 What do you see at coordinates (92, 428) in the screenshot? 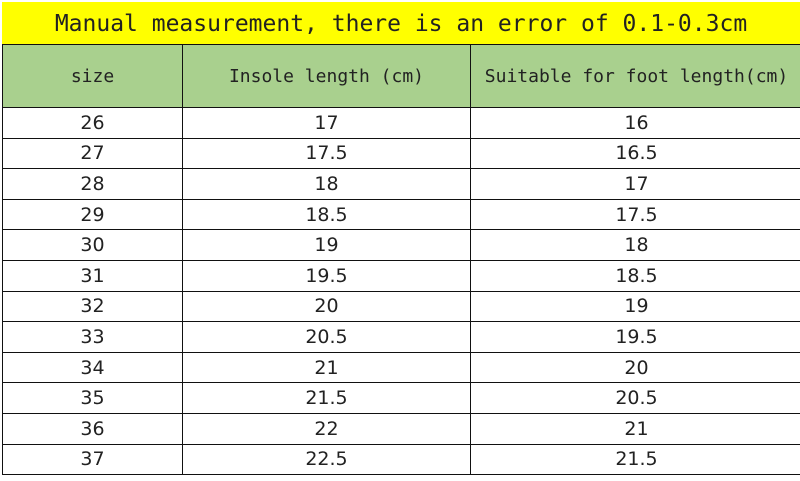
I see `size-cell: 36` at bounding box center [92, 428].